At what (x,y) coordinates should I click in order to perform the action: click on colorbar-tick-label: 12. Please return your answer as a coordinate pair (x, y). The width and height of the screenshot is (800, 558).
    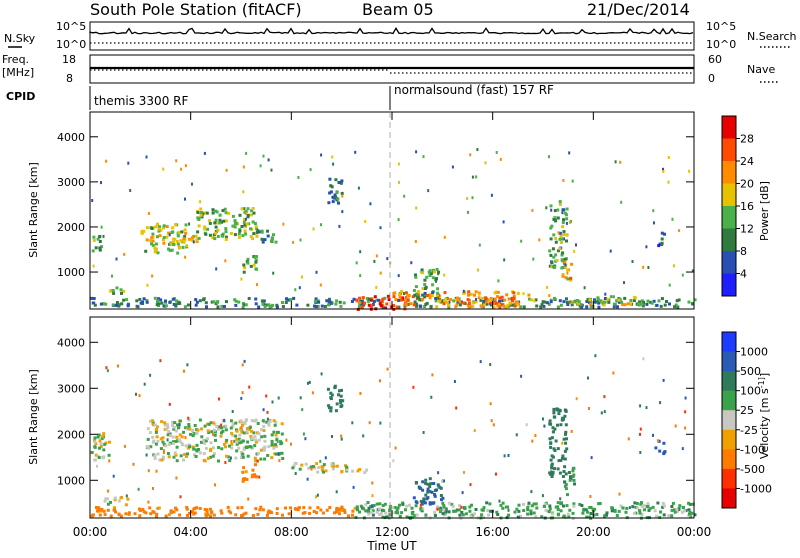
    Looking at the image, I should click on (747, 229).